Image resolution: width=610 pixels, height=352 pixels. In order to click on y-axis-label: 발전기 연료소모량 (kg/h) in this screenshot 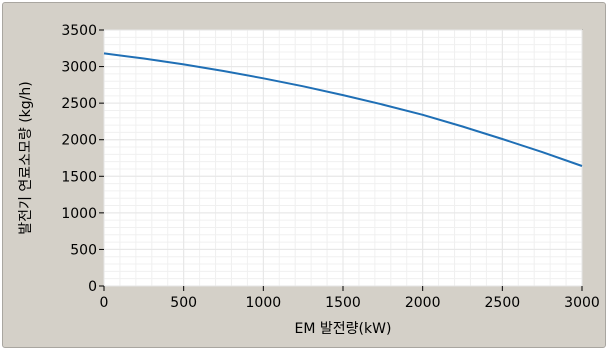, I will do `click(26, 157)`.